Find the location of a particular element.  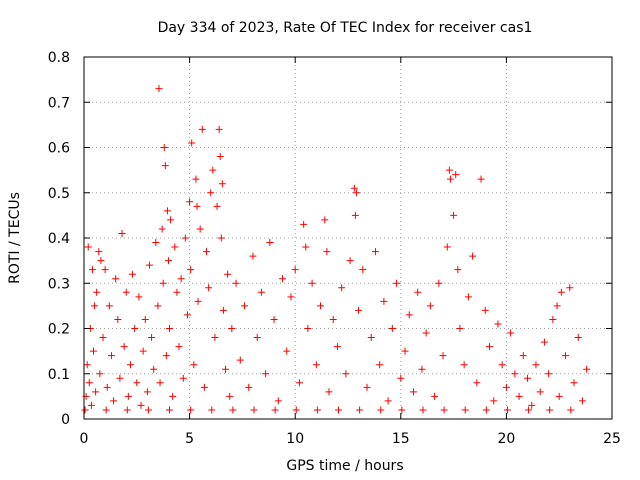

y-tick-label: 0.8 is located at coordinates (59, 58).